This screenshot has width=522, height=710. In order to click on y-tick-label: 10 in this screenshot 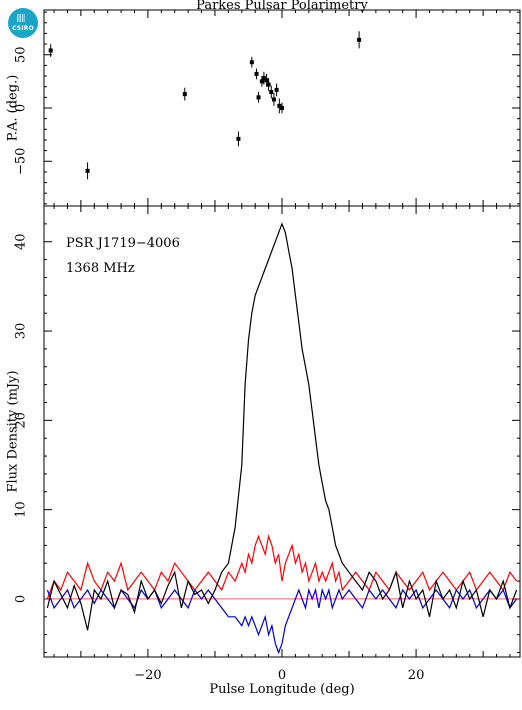, I will do `click(21, 509)`.